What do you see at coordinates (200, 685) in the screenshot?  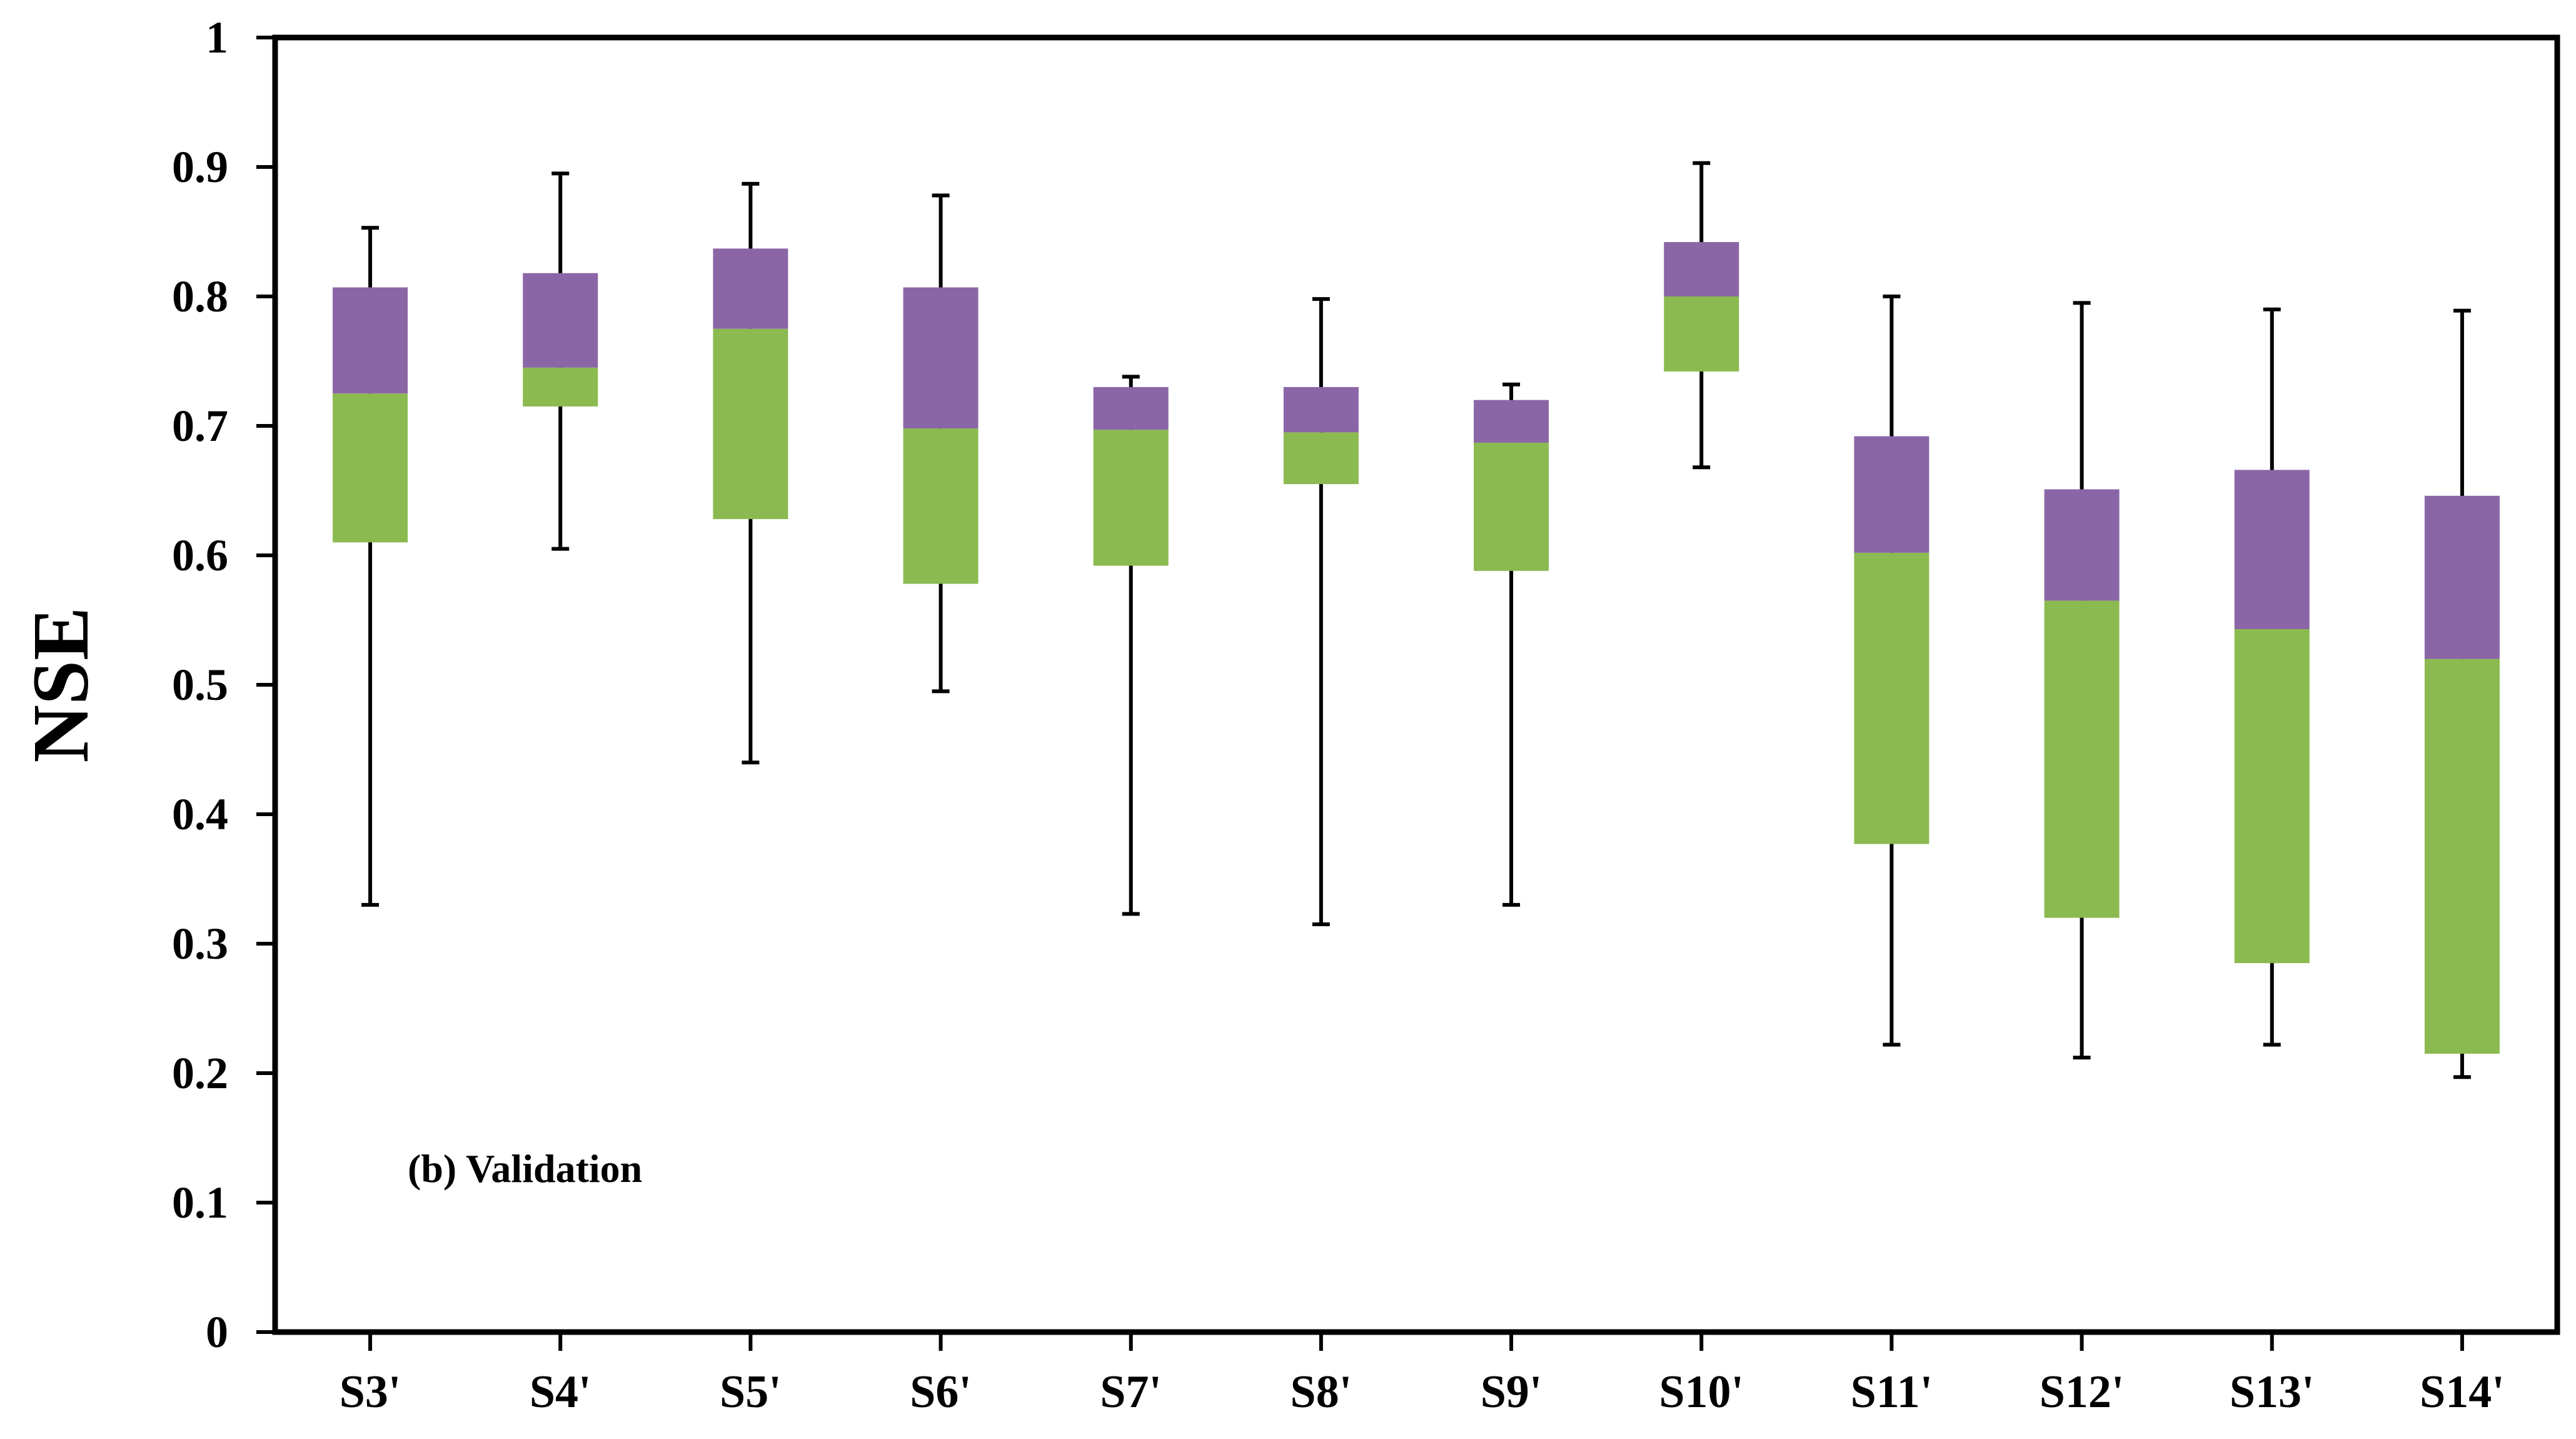 I see `y-tick-label: 0.5` at bounding box center [200, 685].